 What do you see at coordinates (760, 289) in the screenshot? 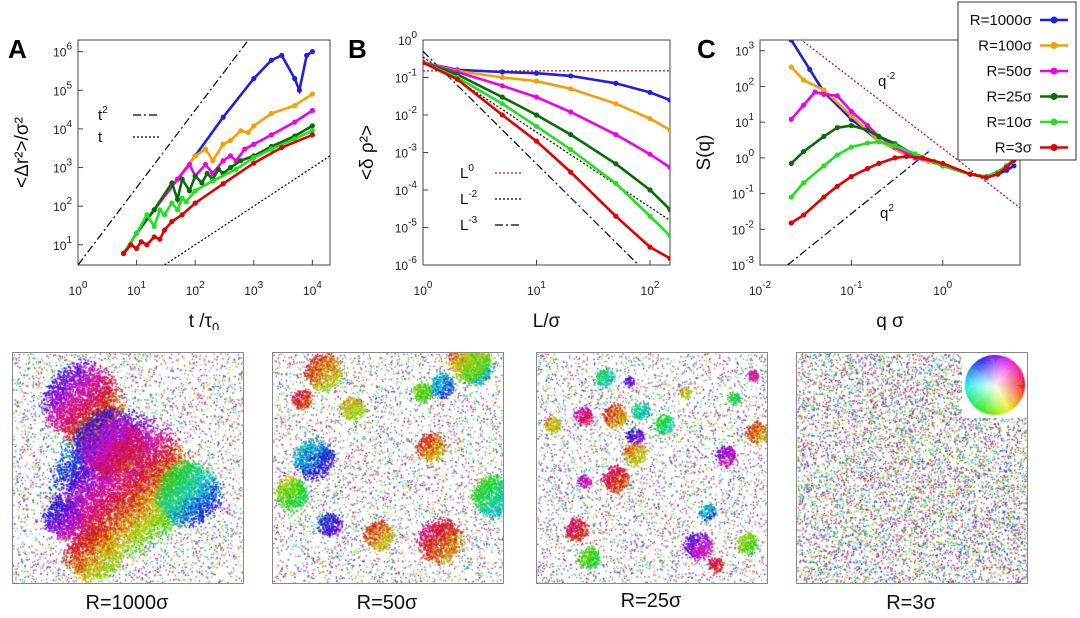
I see `x-tick-label: 10⁻²` at bounding box center [760, 289].